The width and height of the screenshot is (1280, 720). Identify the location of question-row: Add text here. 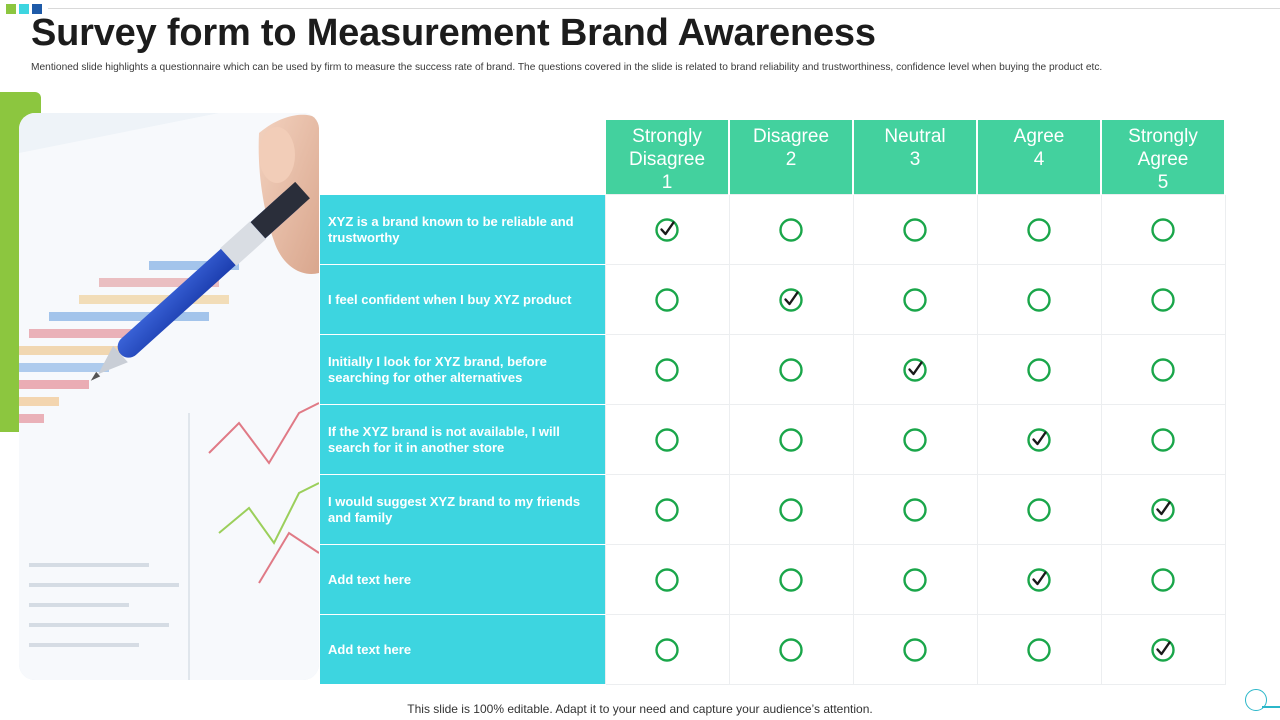
(773, 579).